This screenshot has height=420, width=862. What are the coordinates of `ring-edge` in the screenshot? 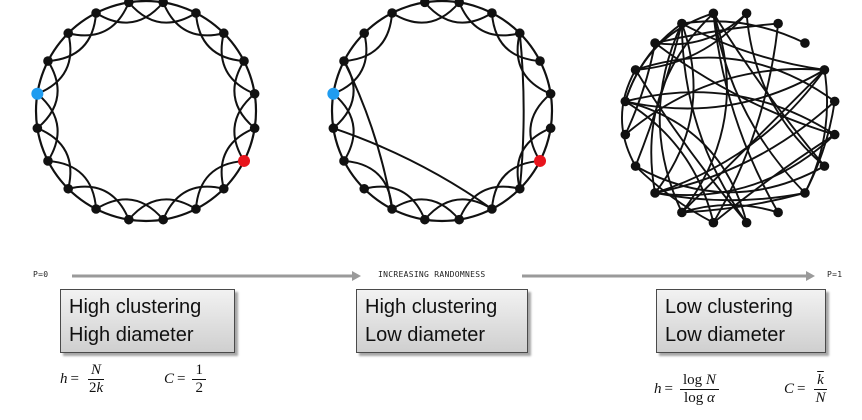 It's located at (442, 111).